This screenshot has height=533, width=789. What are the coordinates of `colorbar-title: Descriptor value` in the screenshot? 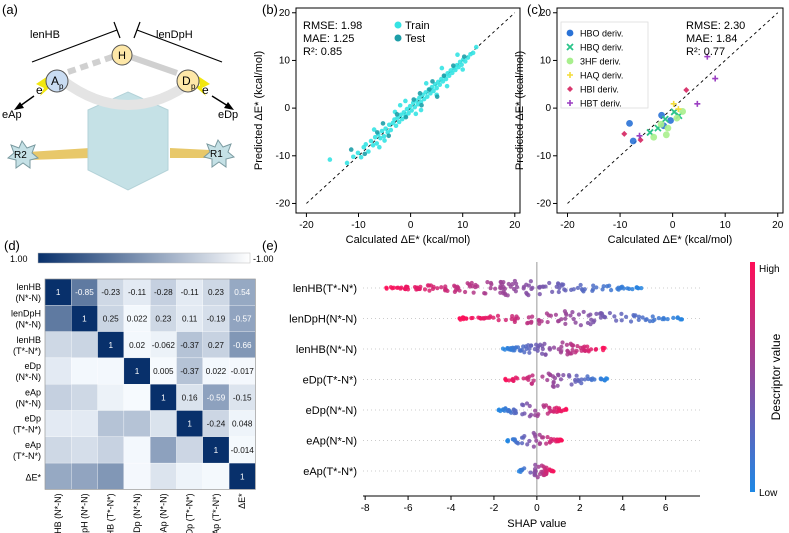 It's located at (776, 376).